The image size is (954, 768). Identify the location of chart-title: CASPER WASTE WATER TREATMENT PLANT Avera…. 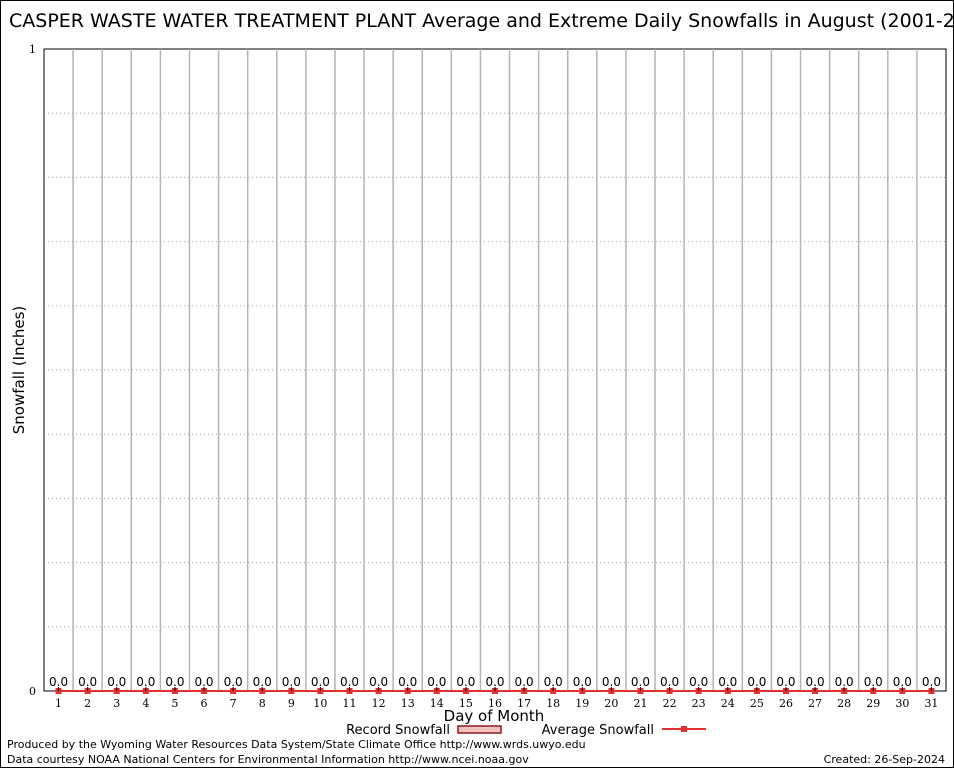
(481, 21).